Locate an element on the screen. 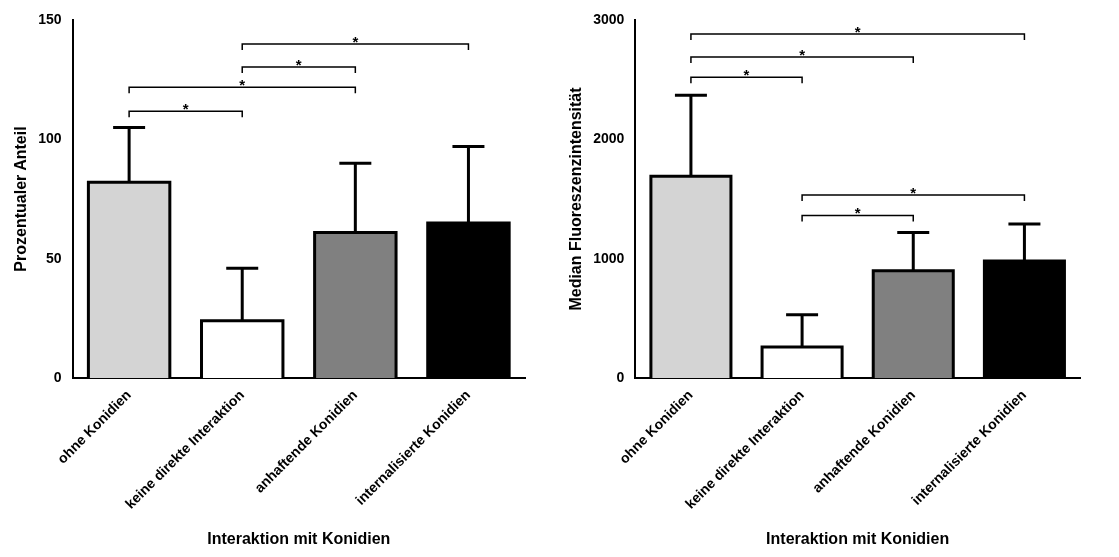 This screenshot has width=1119, height=557. y-tick-label: 100 is located at coordinates (50, 138).